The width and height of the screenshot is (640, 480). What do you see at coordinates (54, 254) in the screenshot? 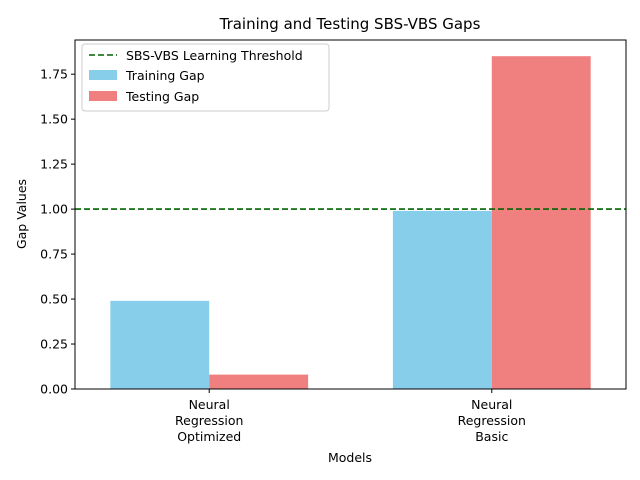
I see `y-tick-label: 0.75` at bounding box center [54, 254].